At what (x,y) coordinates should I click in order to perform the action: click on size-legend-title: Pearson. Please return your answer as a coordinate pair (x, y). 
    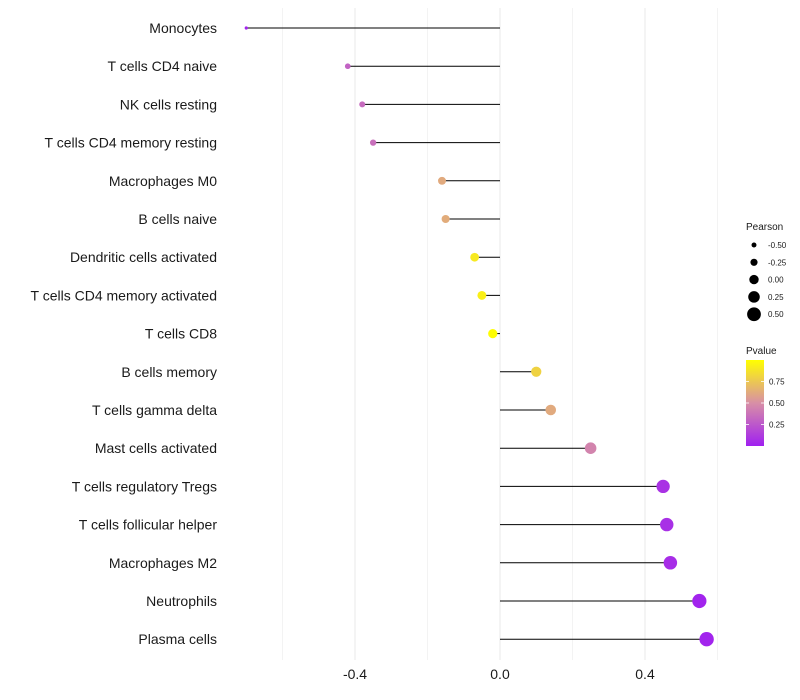
    Looking at the image, I should click on (764, 227).